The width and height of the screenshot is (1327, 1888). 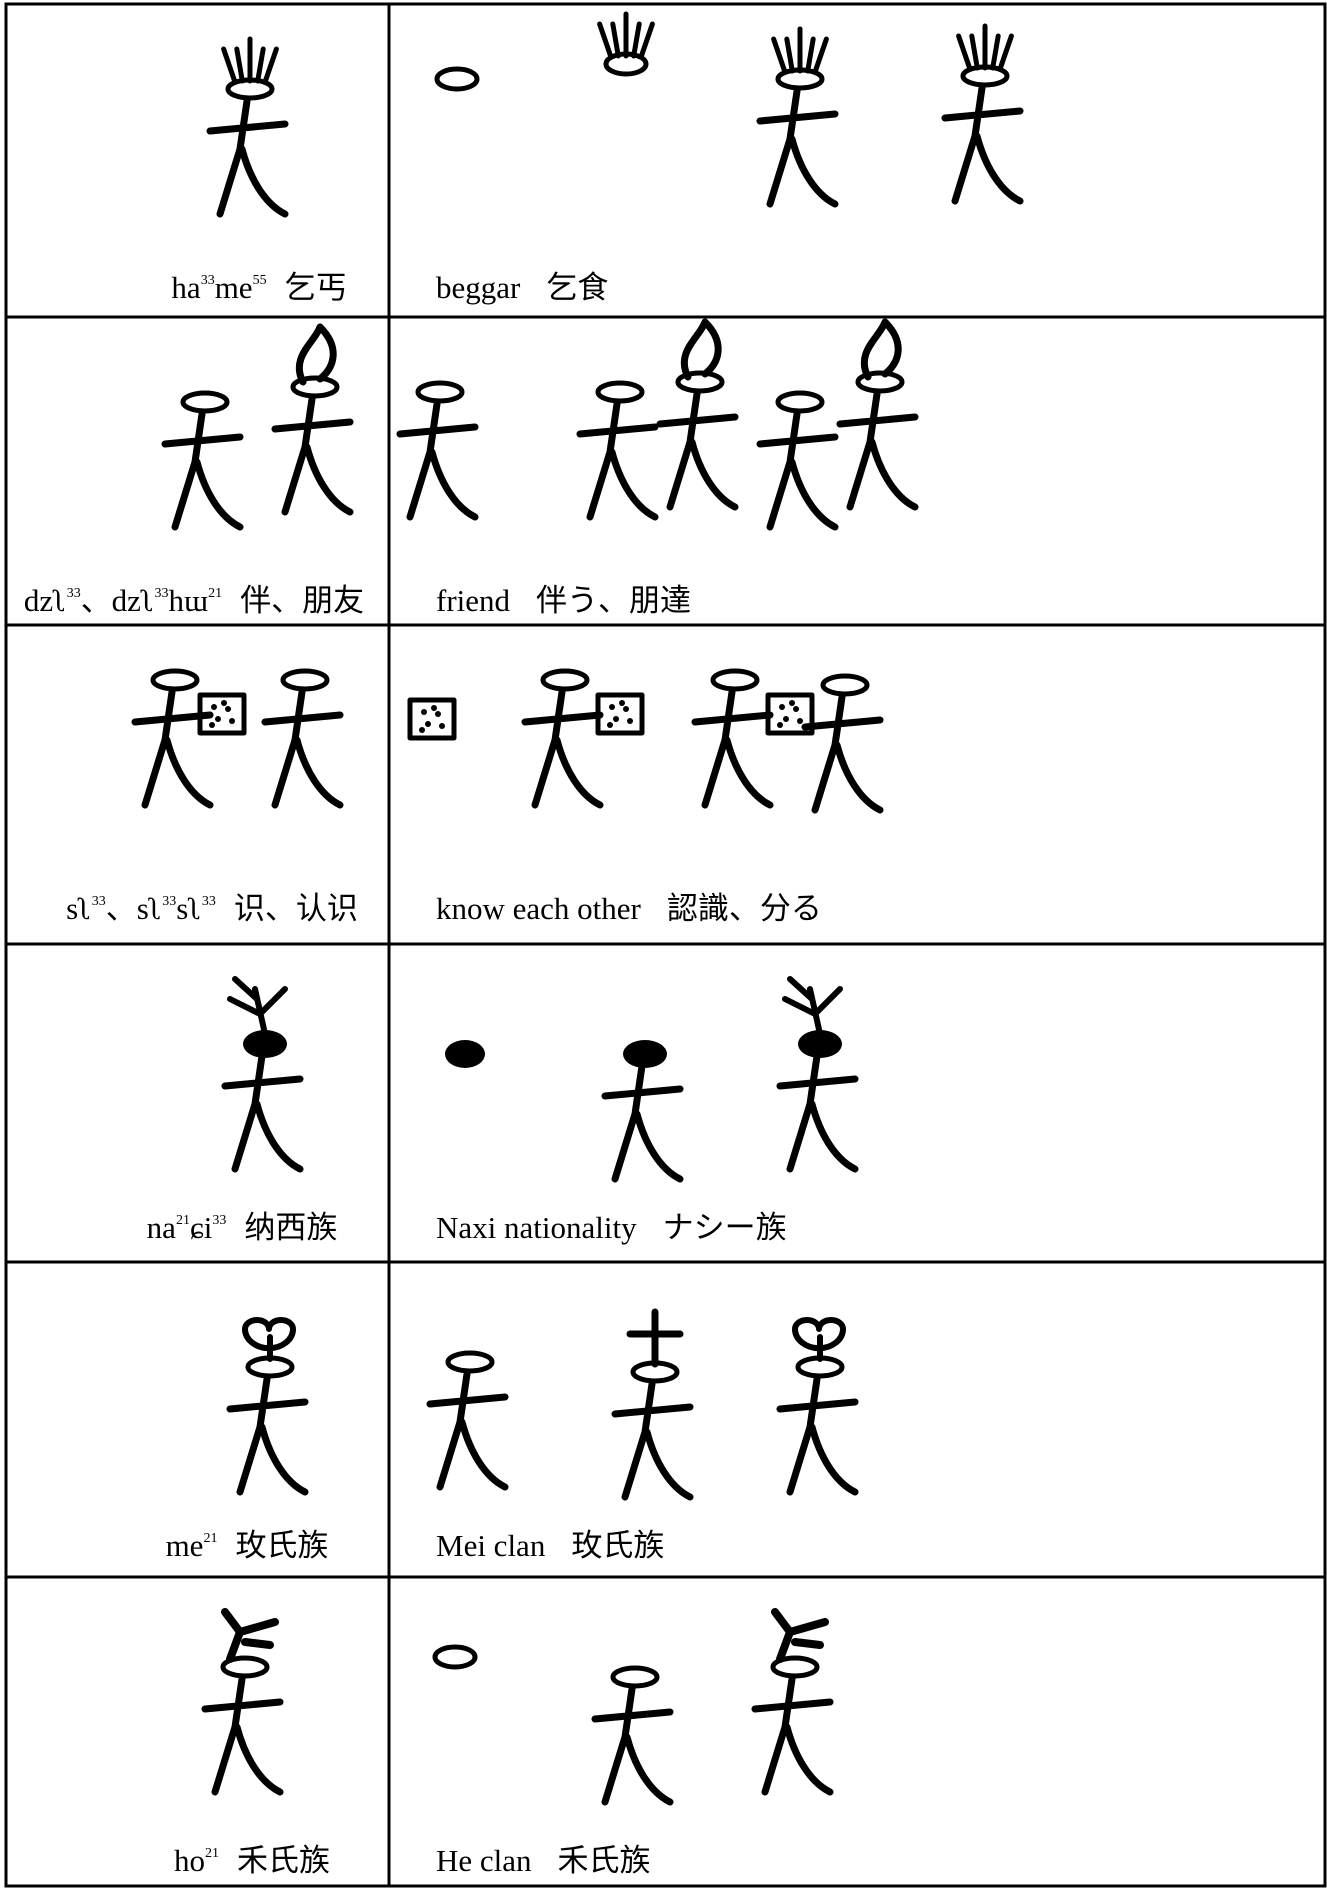 What do you see at coordinates (117, 600) in the screenshot?
I see `syllable: 、dzʅ` at bounding box center [117, 600].